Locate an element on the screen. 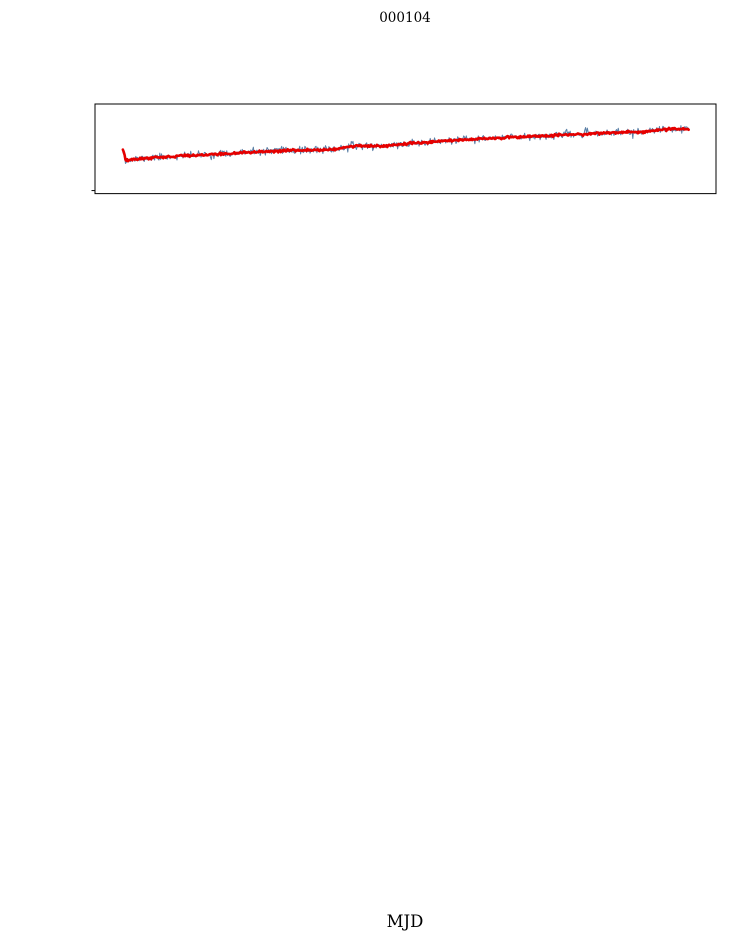  series-line-gain-smooth-fit is located at coordinates (405, 144).